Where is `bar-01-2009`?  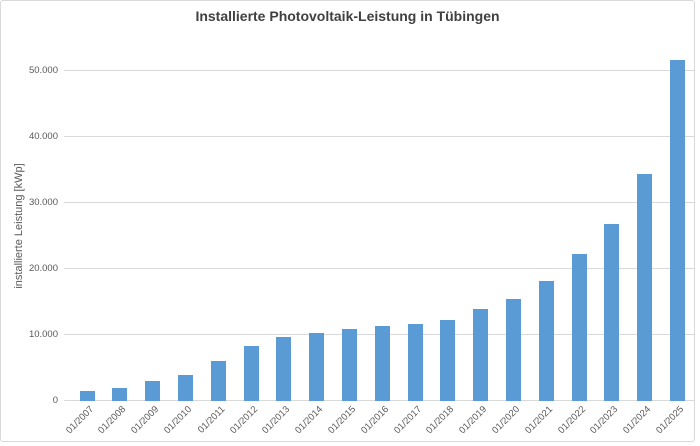
bar-01-2009 is located at coordinates (153, 391).